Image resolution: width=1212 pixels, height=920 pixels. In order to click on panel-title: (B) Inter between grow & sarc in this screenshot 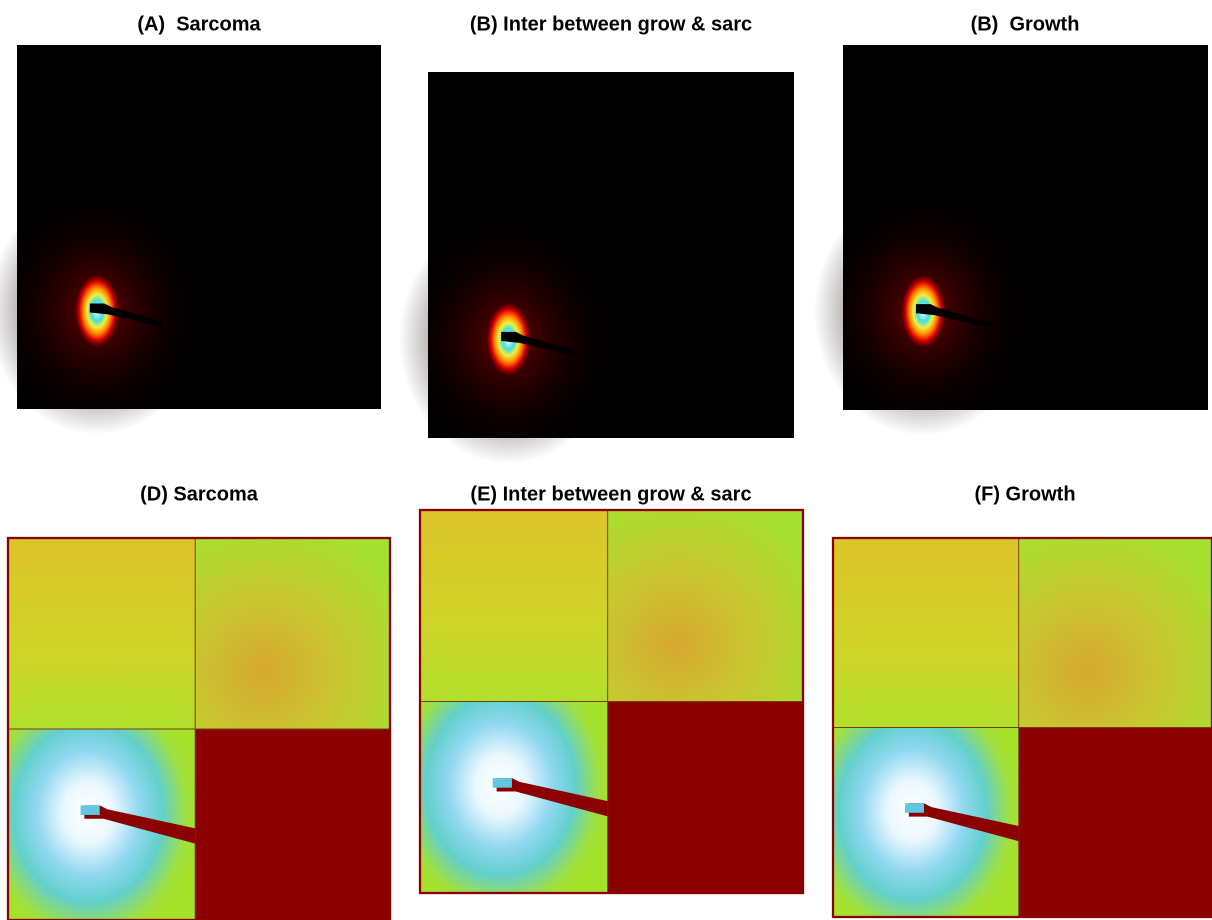, I will do `click(611, 24)`.